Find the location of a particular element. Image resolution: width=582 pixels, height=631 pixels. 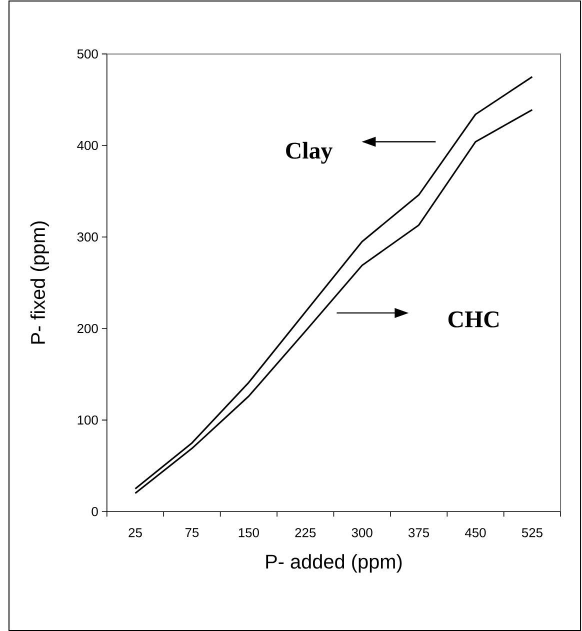

x-tick-label: 300 is located at coordinates (362, 533).